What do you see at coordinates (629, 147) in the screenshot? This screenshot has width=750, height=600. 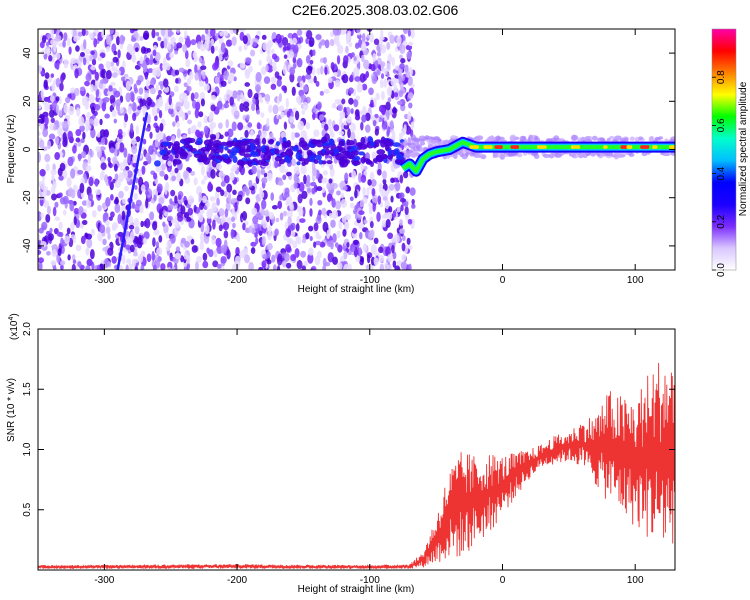 I see `carrier-peak` at bounding box center [629, 147].